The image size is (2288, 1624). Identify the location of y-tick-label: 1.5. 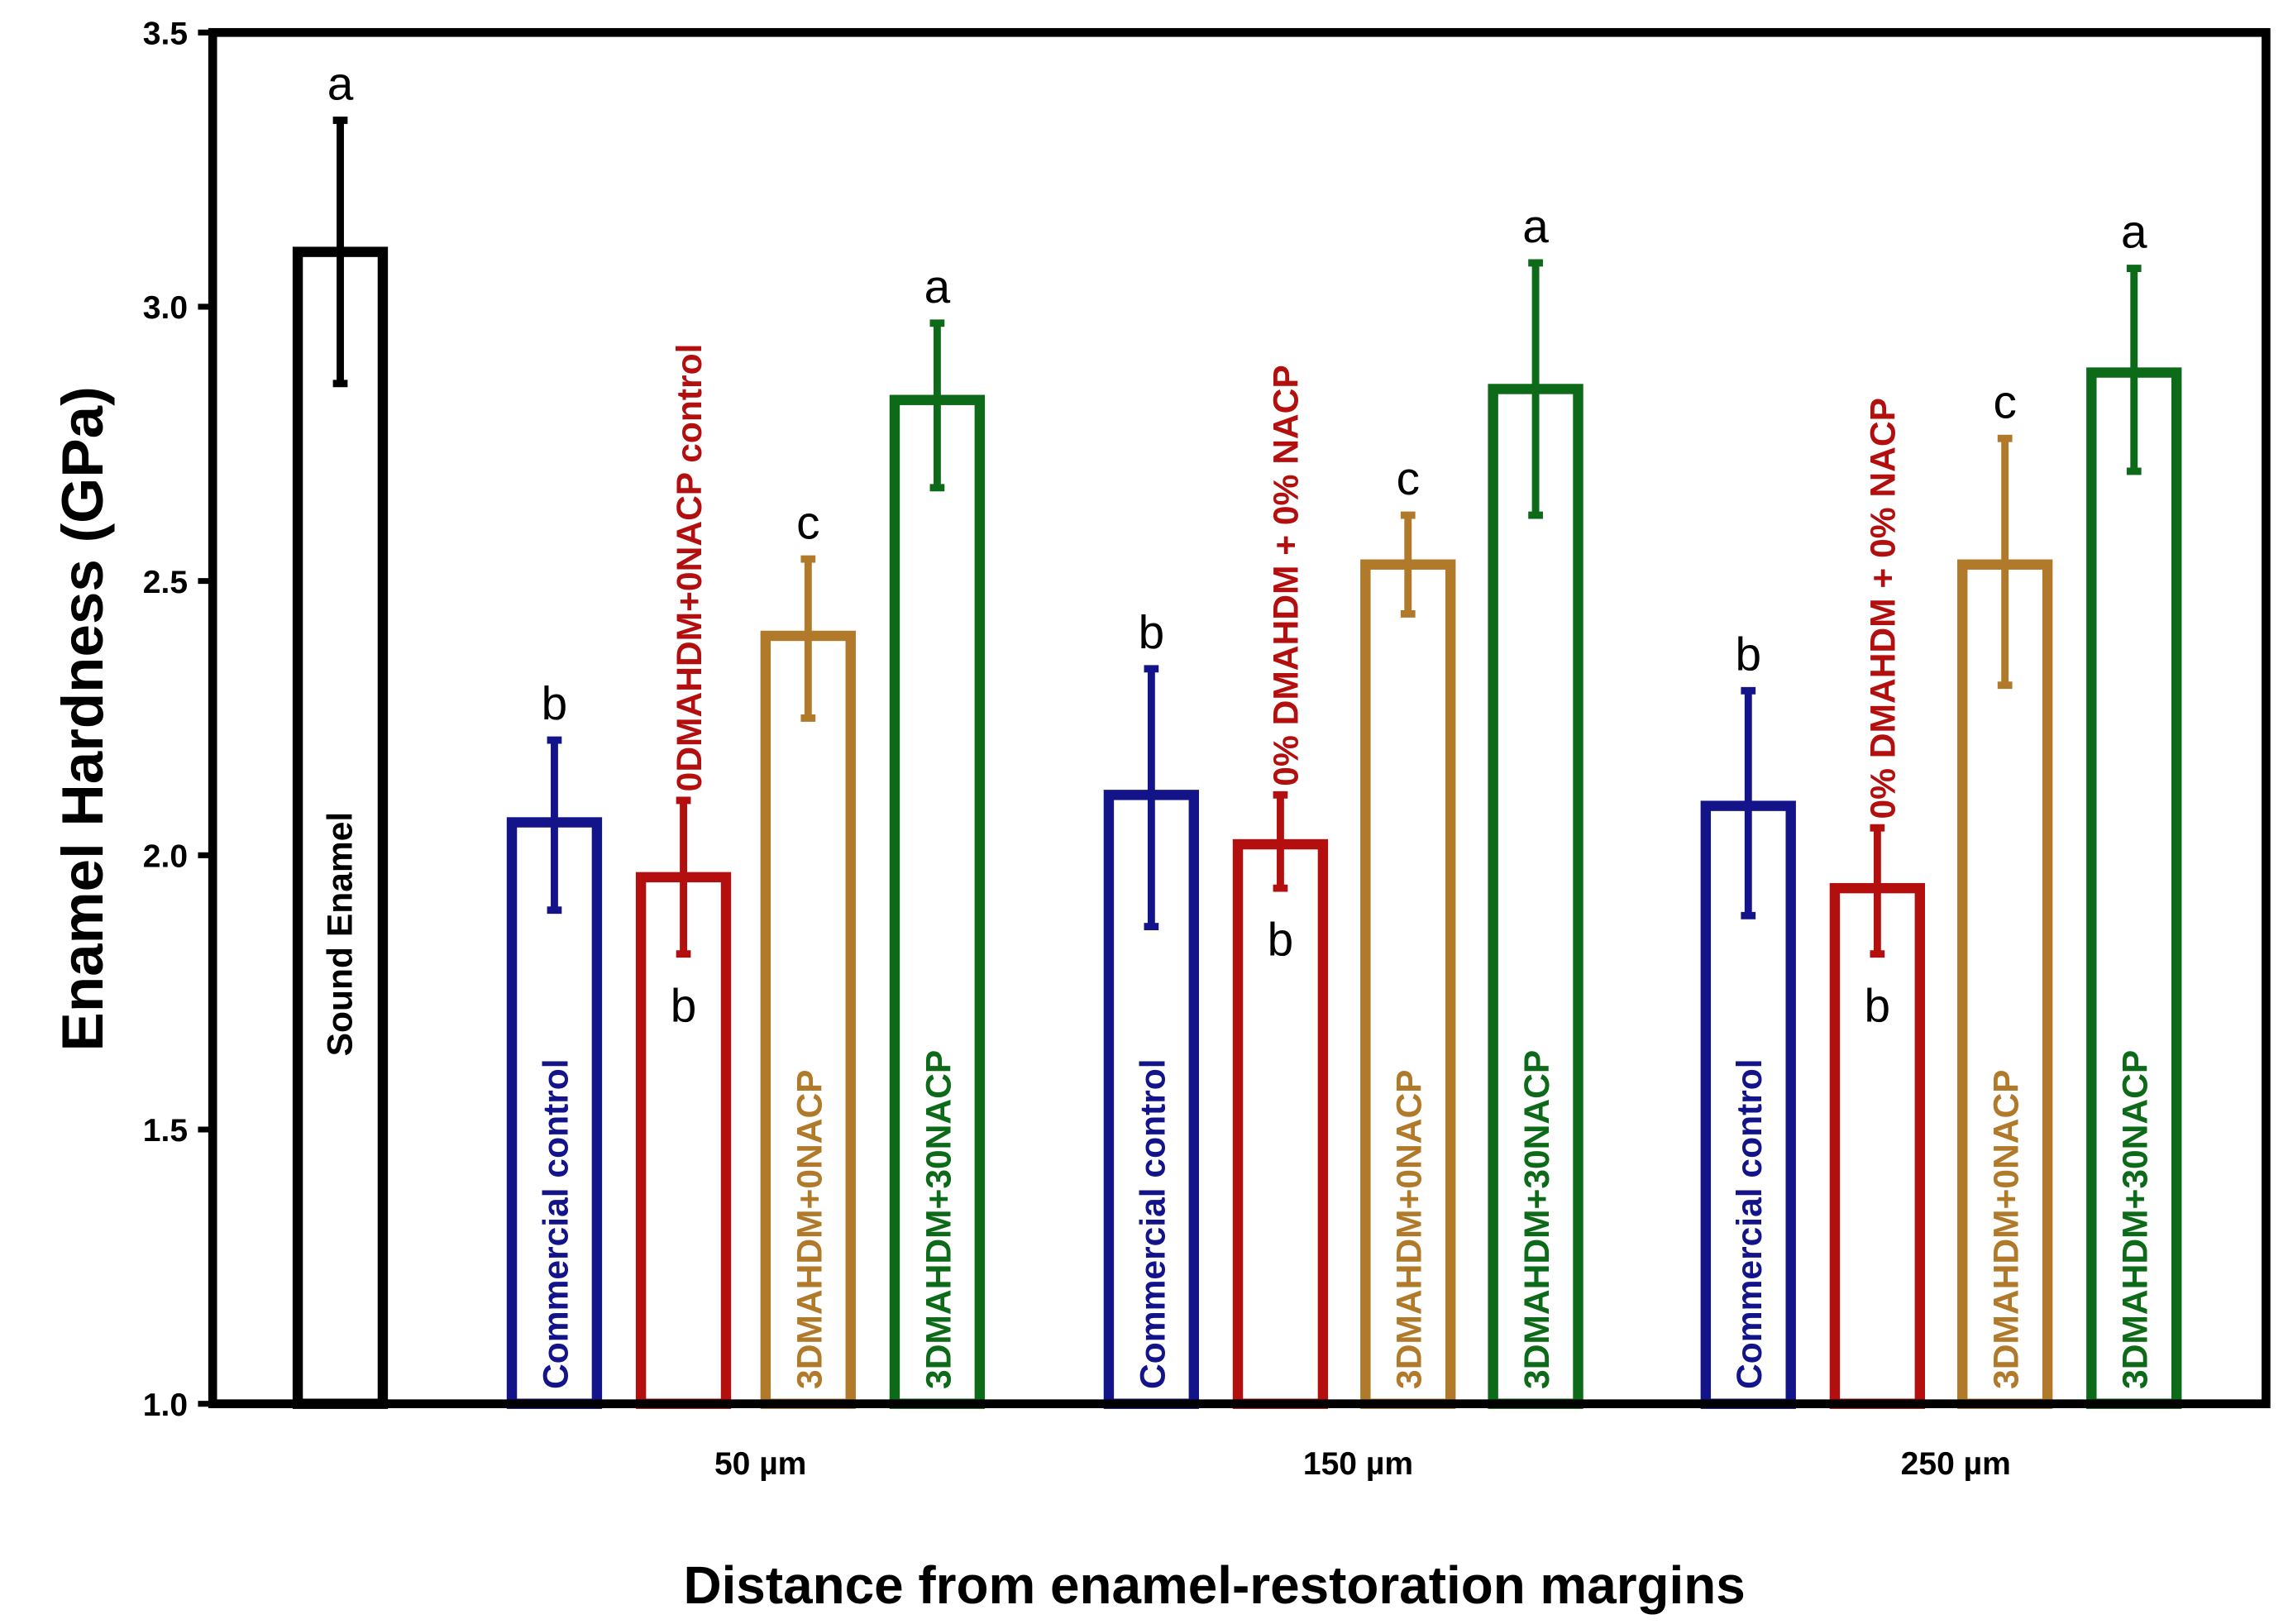
(165, 1131).